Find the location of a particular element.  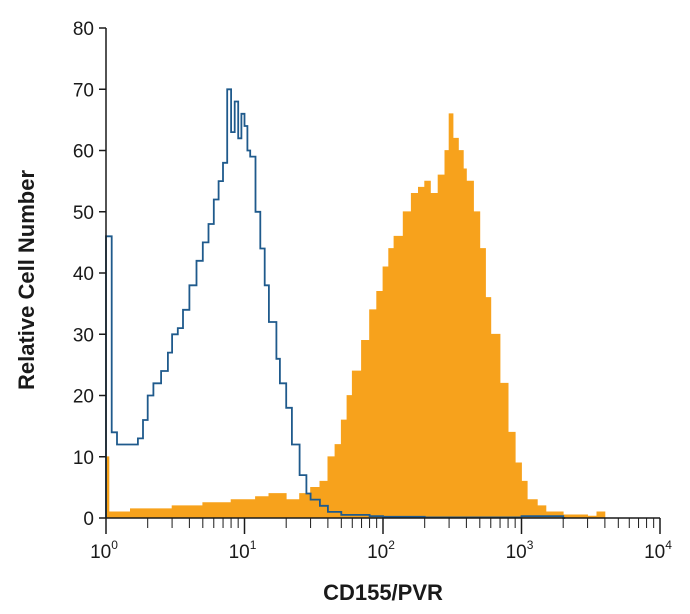

y-tick-label: 60 is located at coordinates (83, 152).